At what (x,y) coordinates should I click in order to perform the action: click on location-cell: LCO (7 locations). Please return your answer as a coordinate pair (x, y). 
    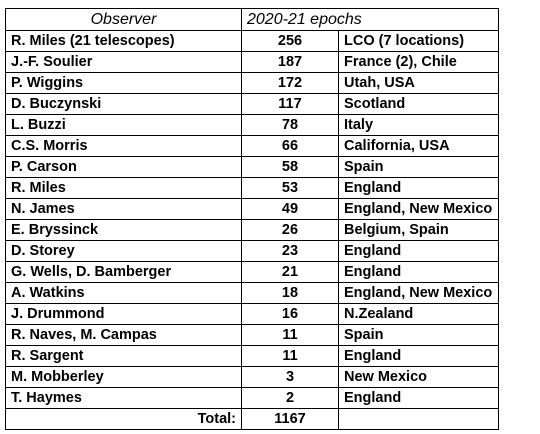
    Looking at the image, I should click on (418, 41).